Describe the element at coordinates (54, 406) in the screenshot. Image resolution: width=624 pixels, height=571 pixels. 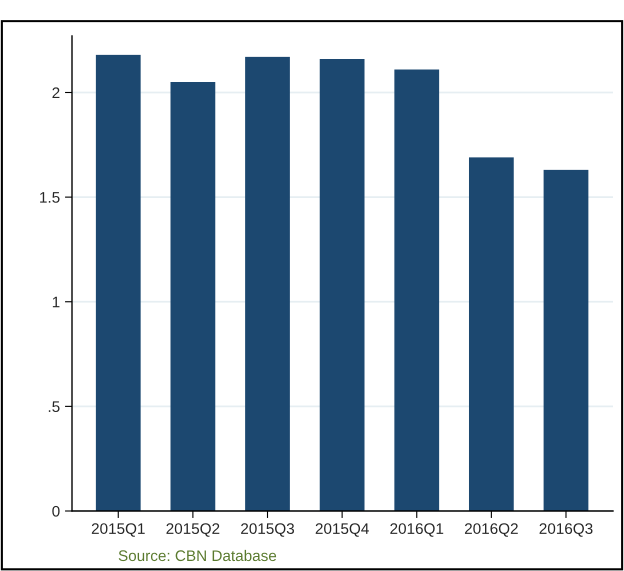
I see `y-tick-label: .5` at that location.